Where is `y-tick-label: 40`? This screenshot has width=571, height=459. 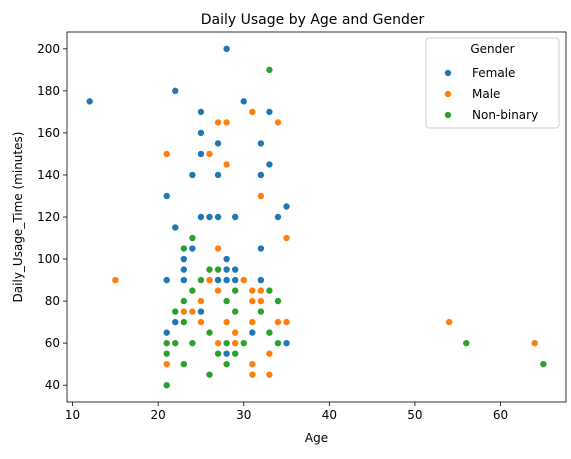 y-tick-label: 40 is located at coordinates (52, 385).